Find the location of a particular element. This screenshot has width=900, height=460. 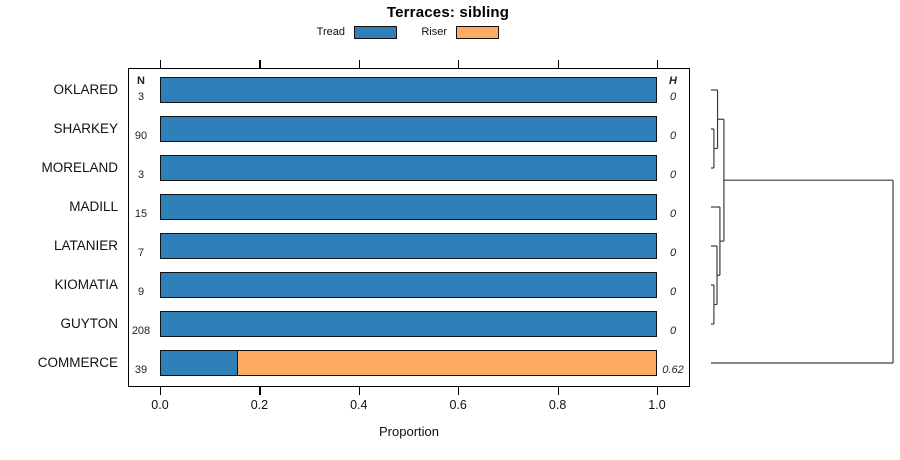

row-label: LATANIER is located at coordinates (85, 245).